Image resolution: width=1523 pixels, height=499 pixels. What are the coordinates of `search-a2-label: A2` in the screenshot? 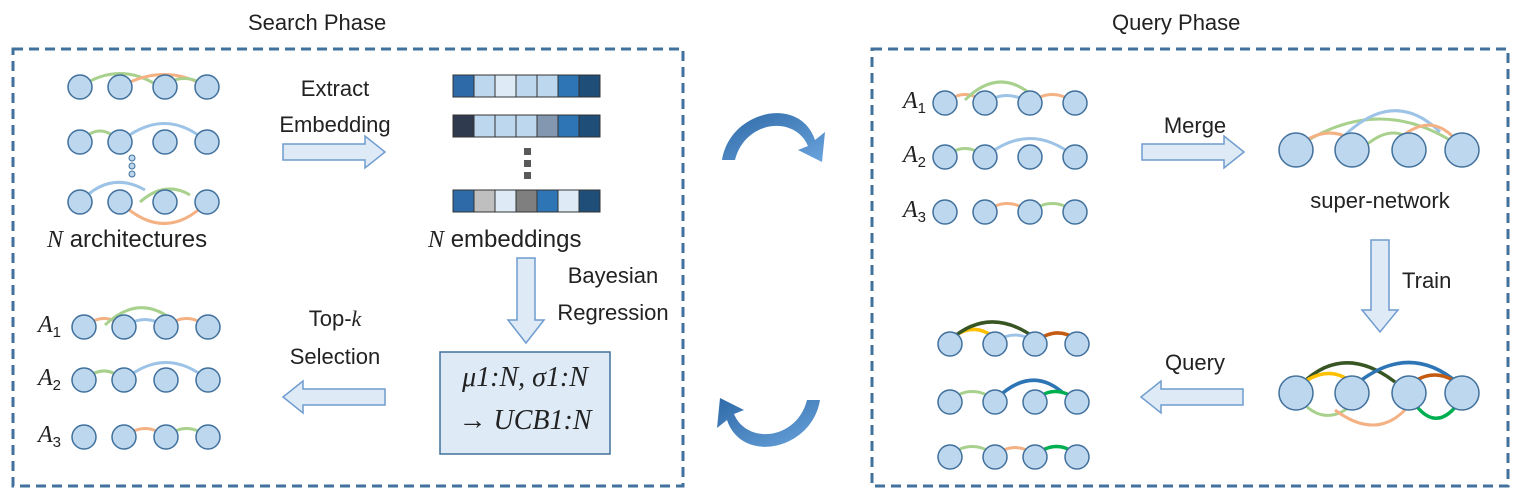 It's located at (50, 379).